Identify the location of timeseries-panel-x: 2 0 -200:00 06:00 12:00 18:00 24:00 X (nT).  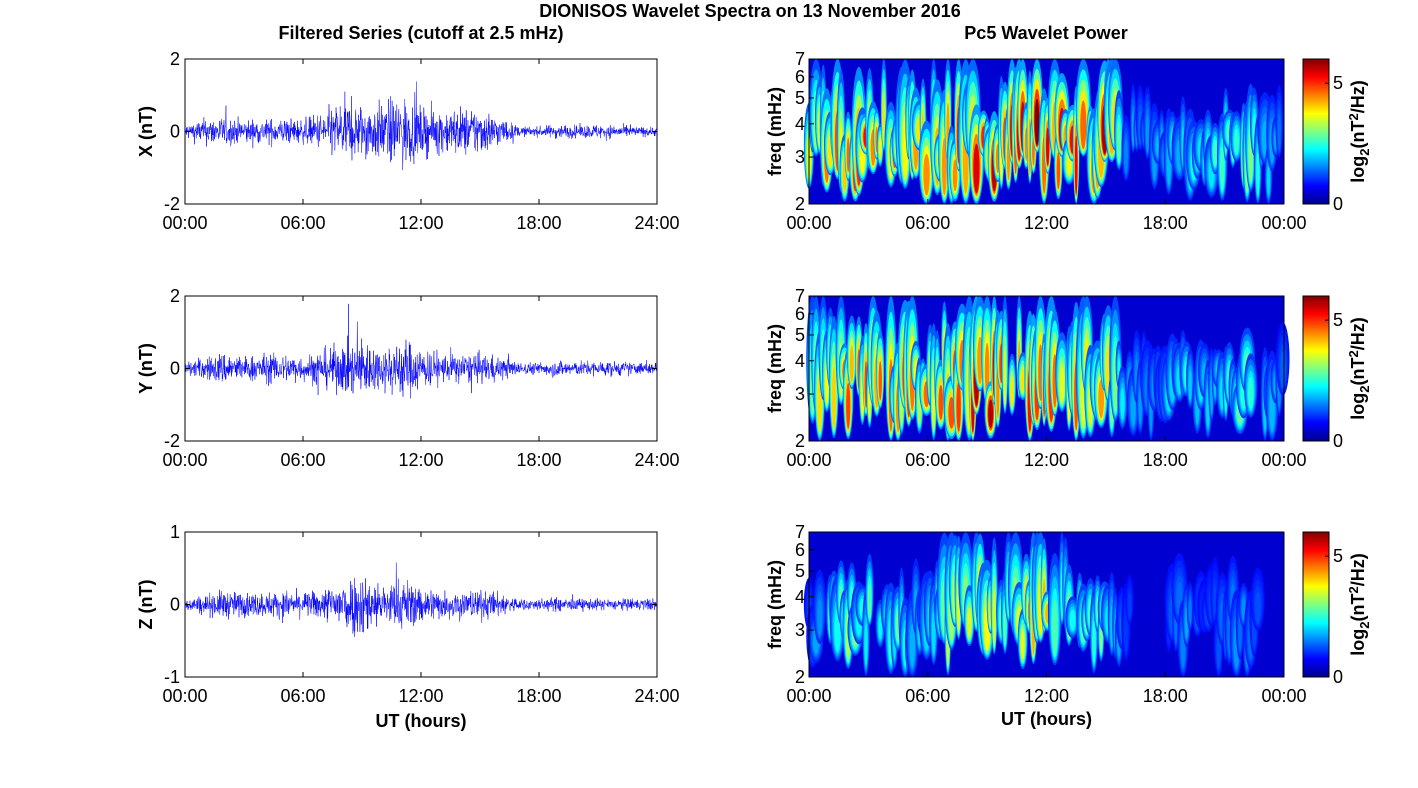
(408, 141).